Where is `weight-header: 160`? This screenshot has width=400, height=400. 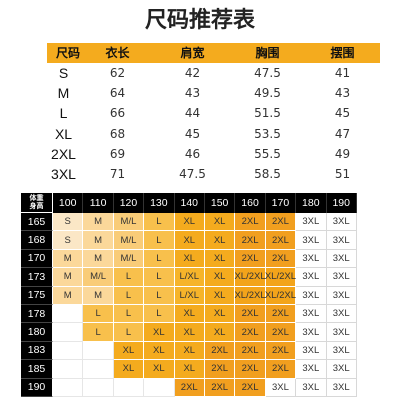 weight-header: 160 is located at coordinates (250, 203).